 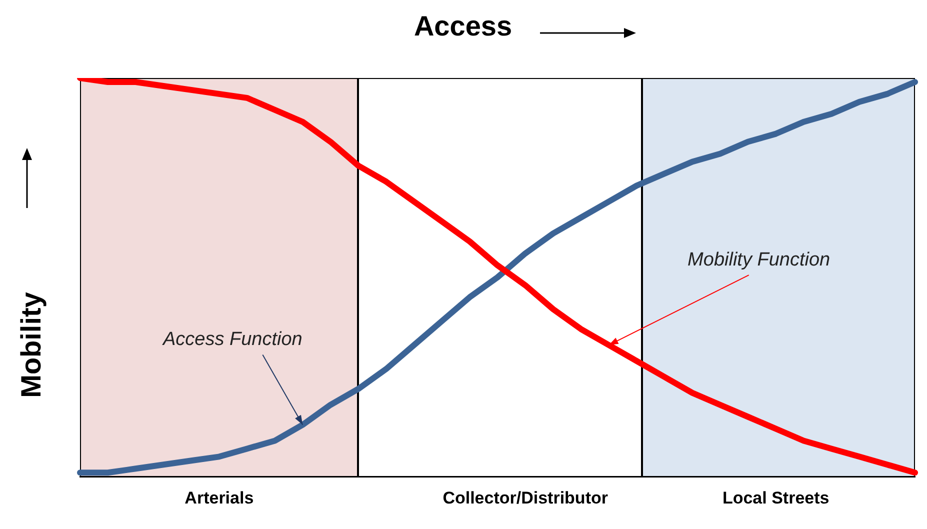 I want to click on chart-title: Access, so click(x=463, y=26).